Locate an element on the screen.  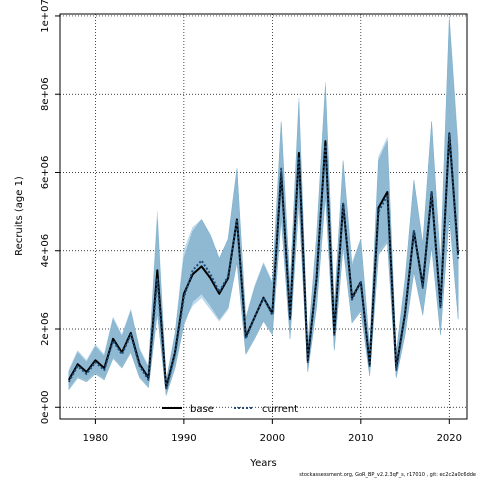
y-axis-title: Recruits (age 1) is located at coordinates (19, 216).